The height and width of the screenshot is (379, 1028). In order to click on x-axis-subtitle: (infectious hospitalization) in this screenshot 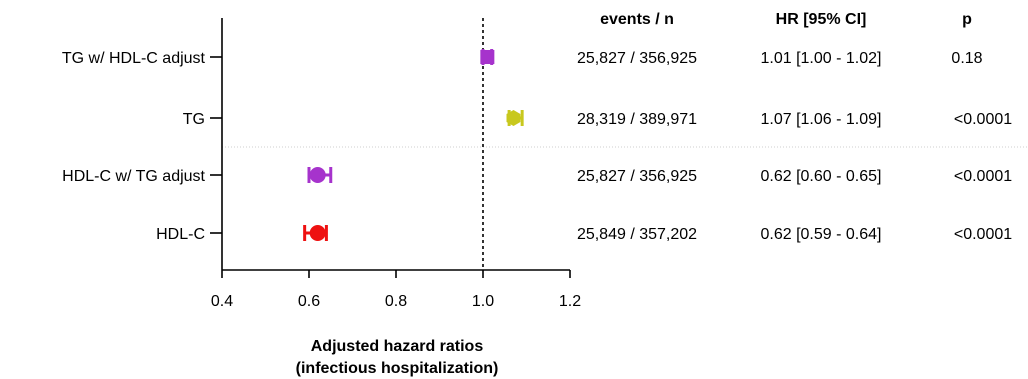, I will do `click(397, 368)`.